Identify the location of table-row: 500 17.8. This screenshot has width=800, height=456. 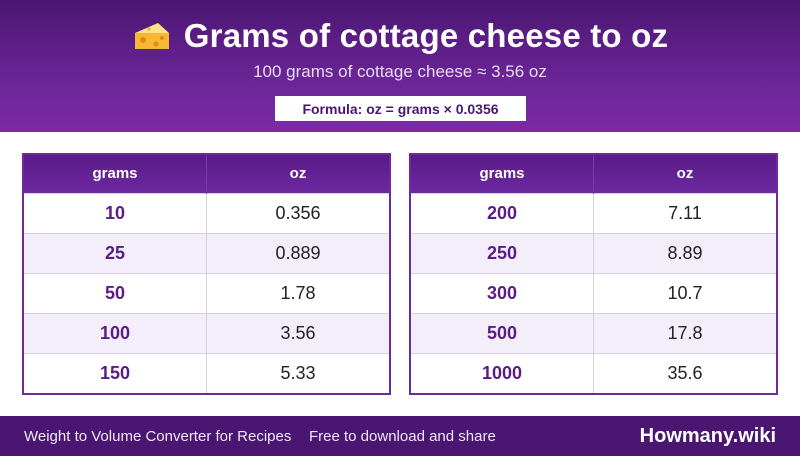
(593, 332).